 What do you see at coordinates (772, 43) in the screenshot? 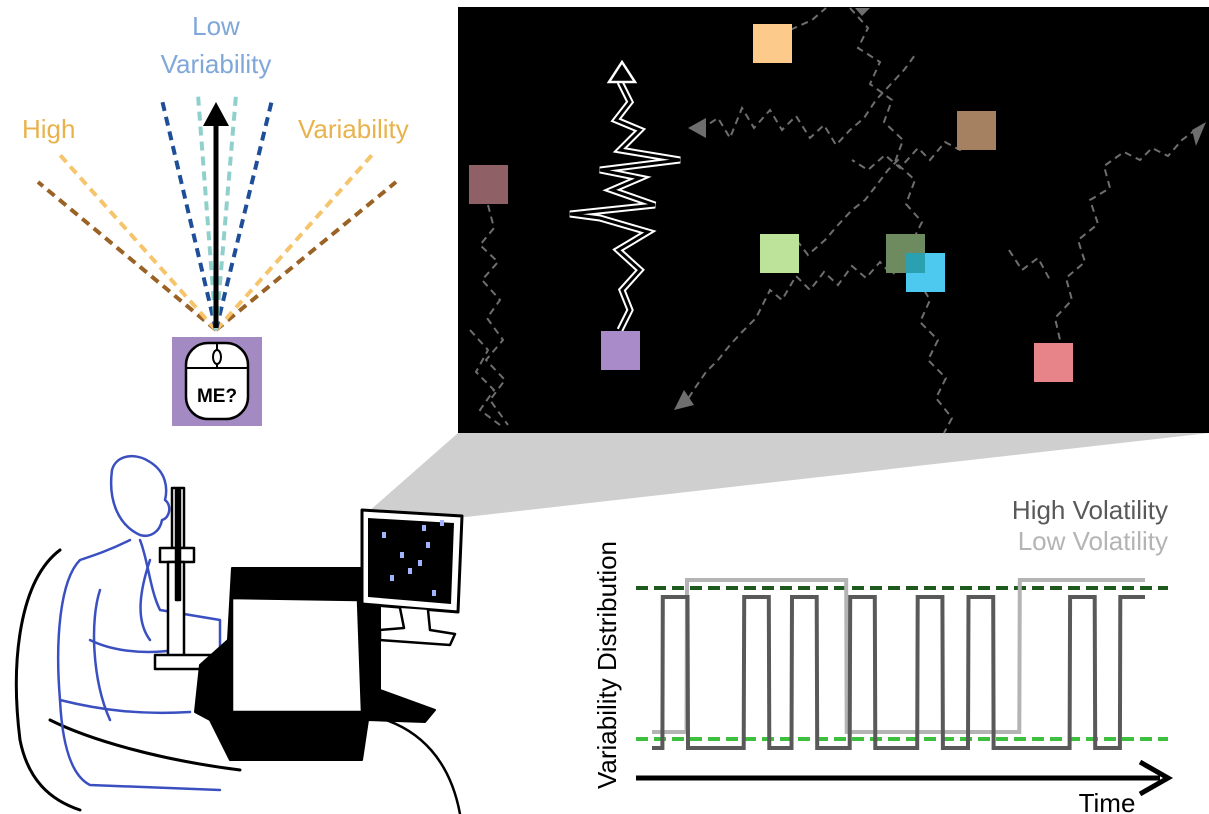
I see `target-square-peach` at bounding box center [772, 43].